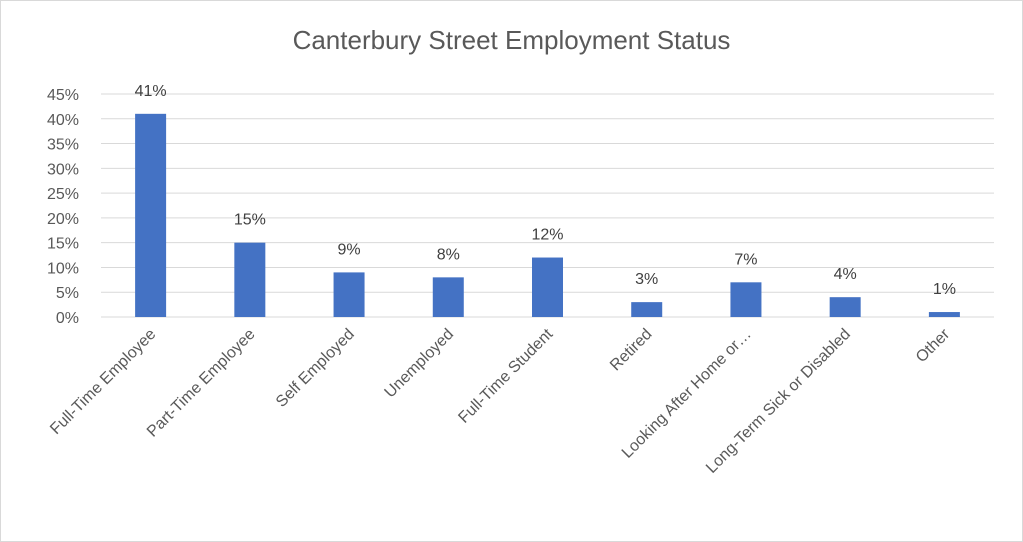 This screenshot has height=542, width=1023. Describe the element at coordinates (63, 244) in the screenshot. I see `y-tick-label: 15%` at that location.